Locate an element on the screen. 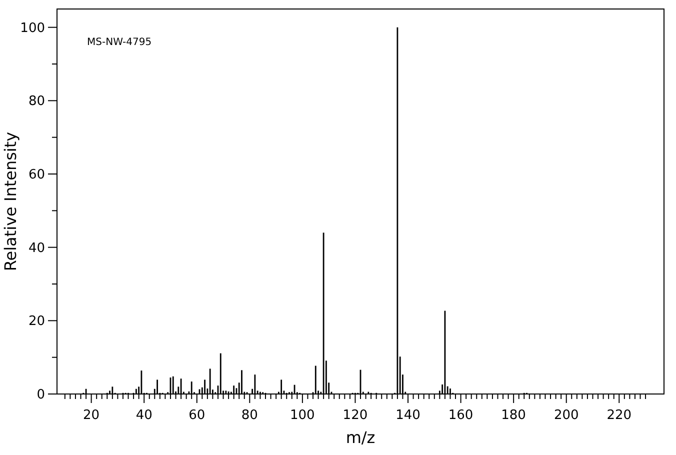 The height and width of the screenshot is (455, 676). x-axis-title: m/z is located at coordinates (361, 437).